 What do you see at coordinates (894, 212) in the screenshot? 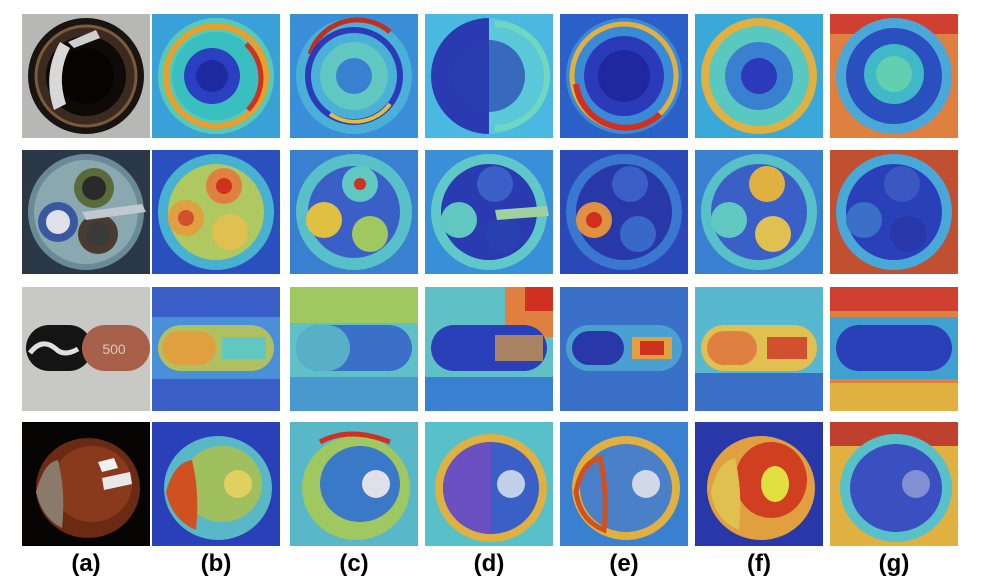
I see `cable-heatmap-g` at bounding box center [894, 212].